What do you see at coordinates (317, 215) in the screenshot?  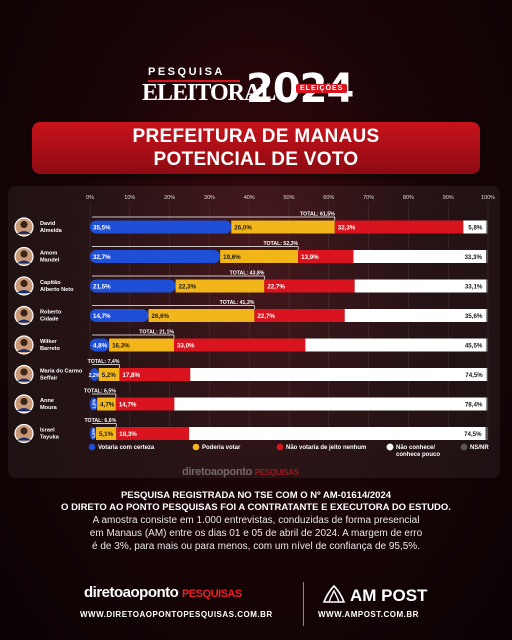 I see `total-label: TOTAL: 61,5%` at bounding box center [317, 215].